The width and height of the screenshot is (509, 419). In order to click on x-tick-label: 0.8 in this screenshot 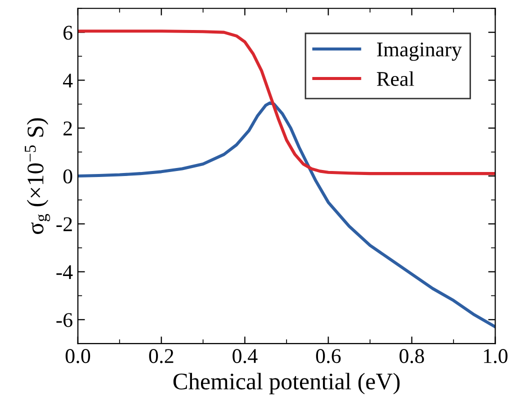, I will do `click(412, 356)`.